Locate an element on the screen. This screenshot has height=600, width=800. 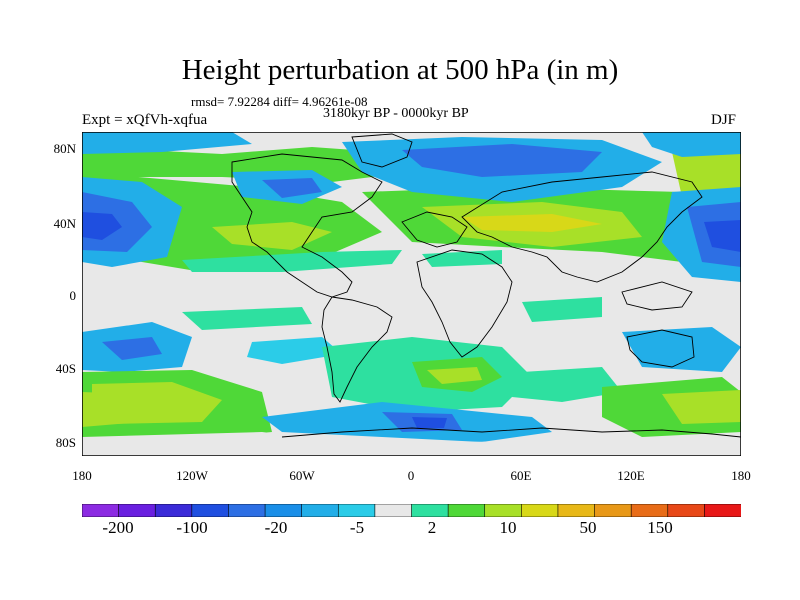
lat-tick-label: 80N is located at coordinates (64, 148).